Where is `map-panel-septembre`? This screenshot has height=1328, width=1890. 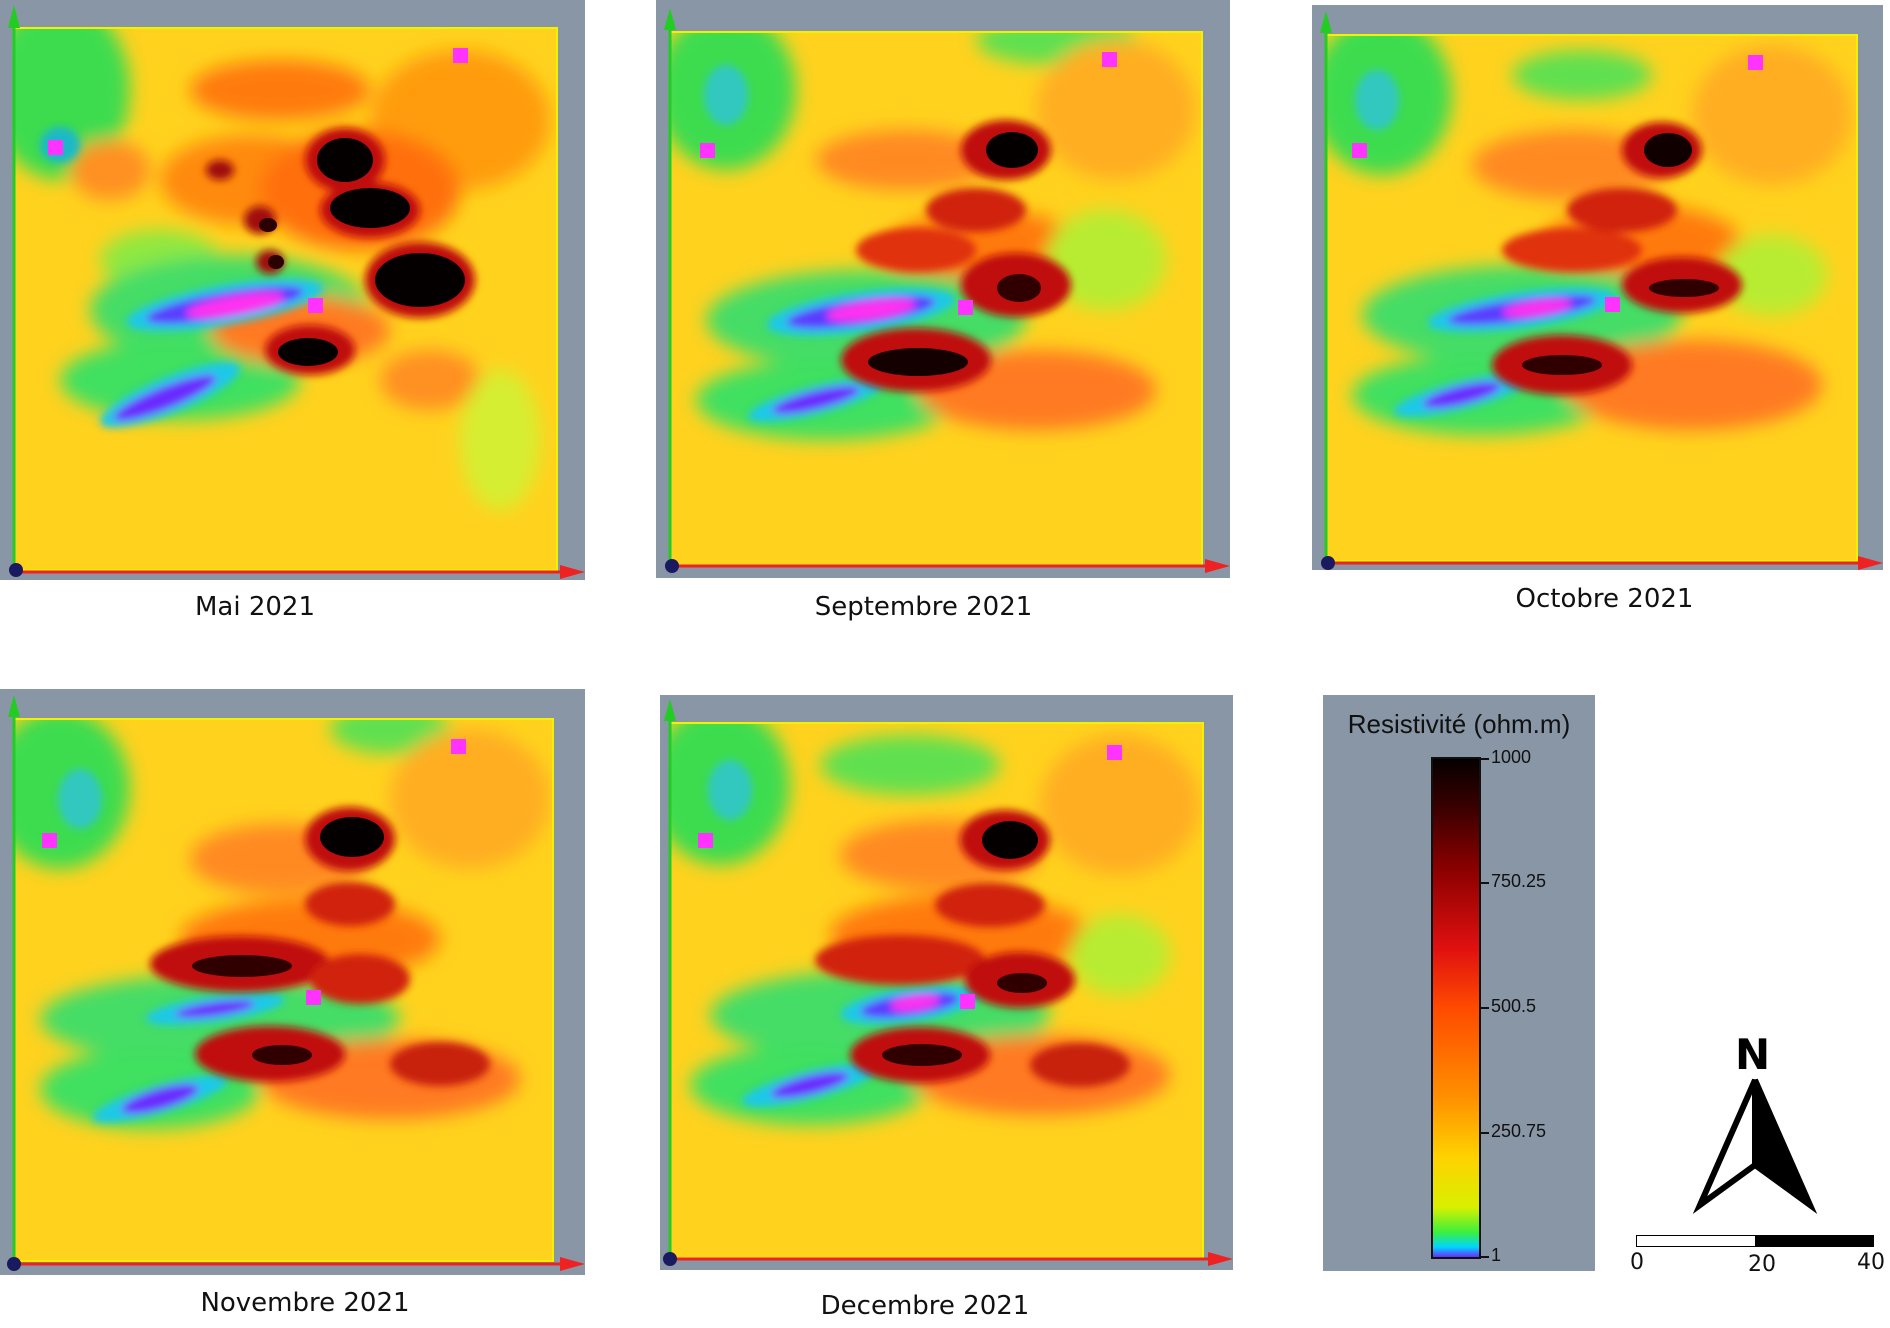
map-panel-septembre is located at coordinates (943, 289).